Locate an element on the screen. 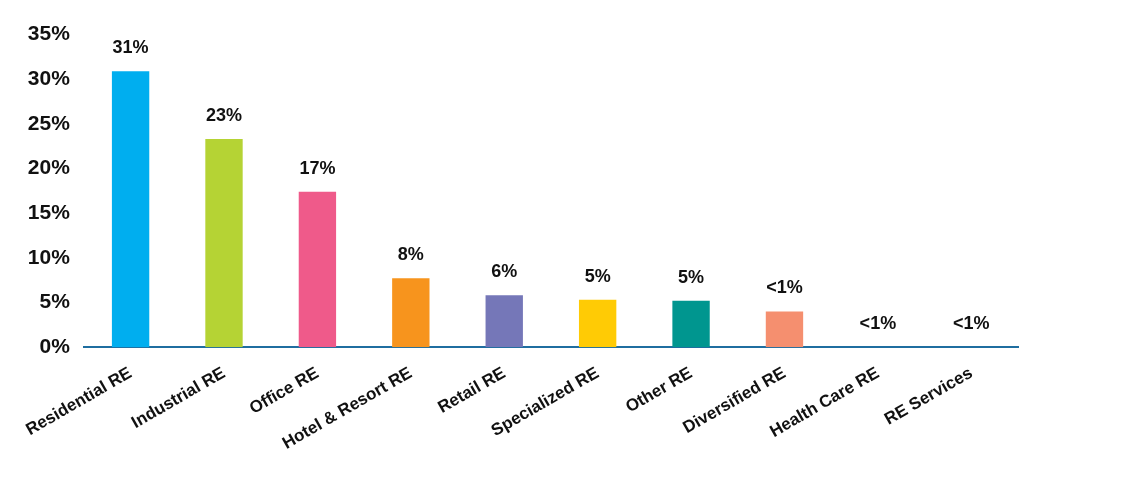  y-tick-label: 0% is located at coordinates (55, 345).